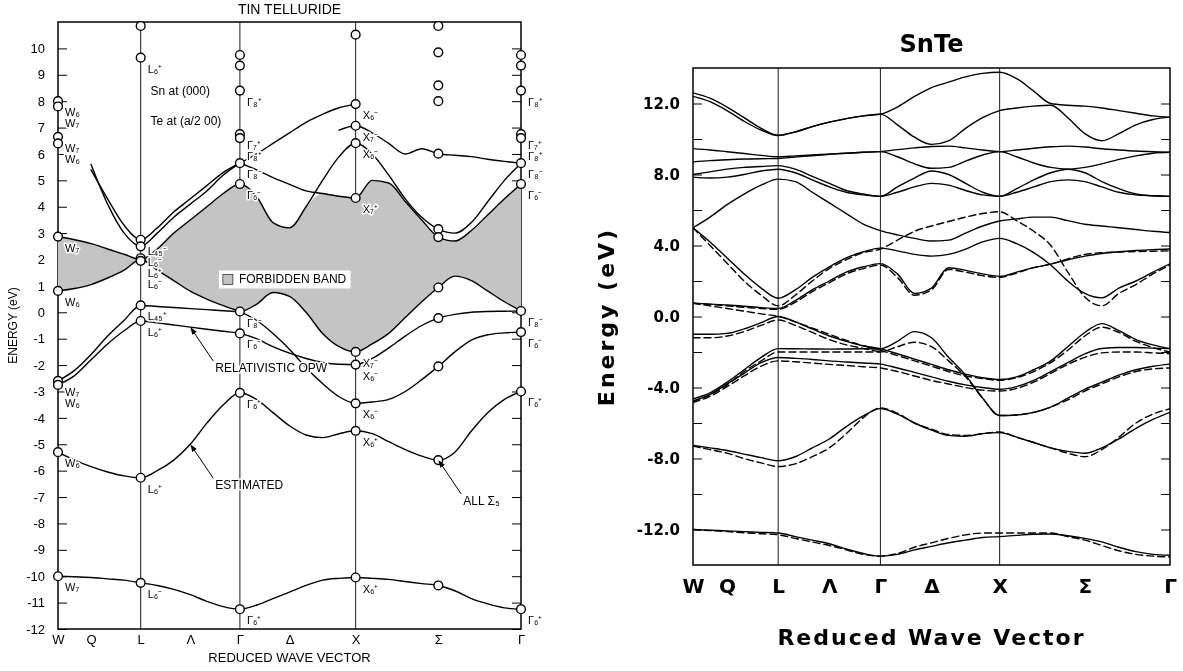 The width and height of the screenshot is (1183, 671). What do you see at coordinates (186, 120) in the screenshot?
I see `annotation: Te at (a/2 00)` at bounding box center [186, 120].